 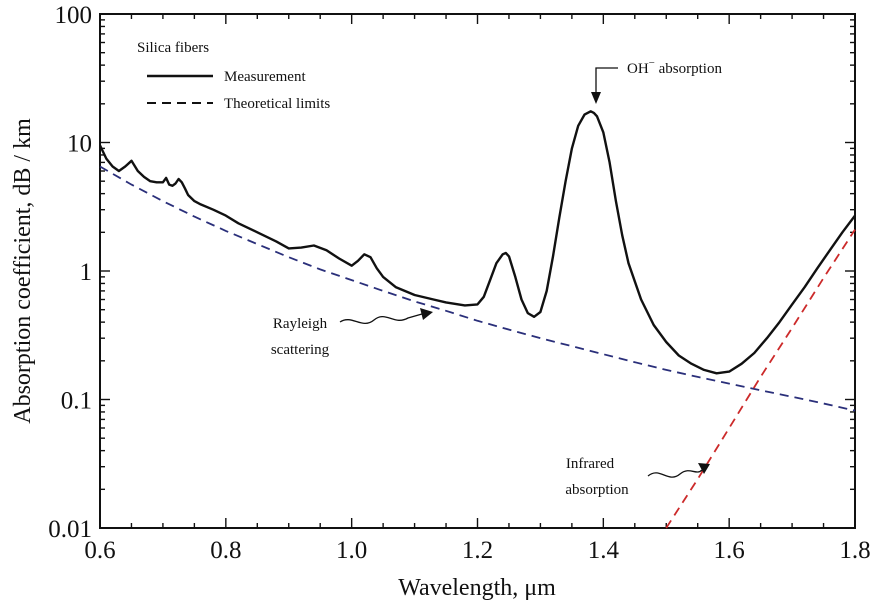 I want to click on x-axis-label: Wavelength, μm, so click(x=477, y=588).